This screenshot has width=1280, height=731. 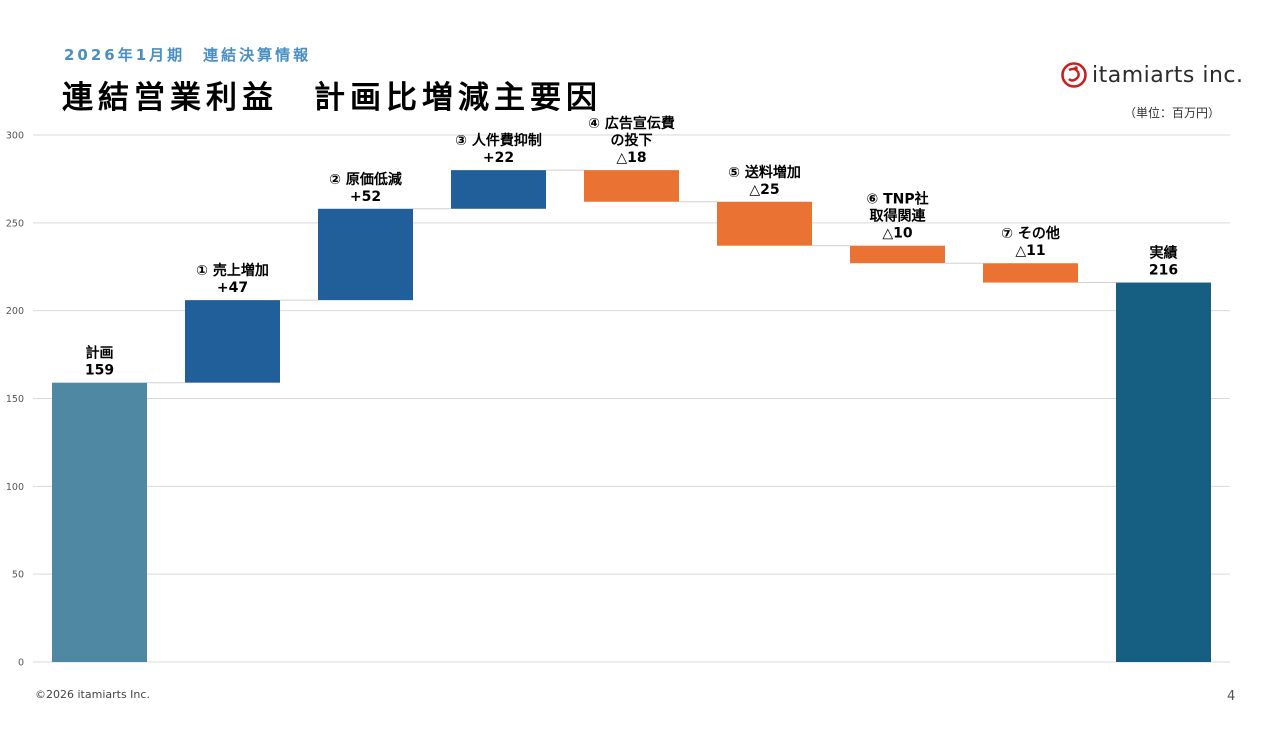 I want to click on data-label: △10, so click(x=897, y=234).